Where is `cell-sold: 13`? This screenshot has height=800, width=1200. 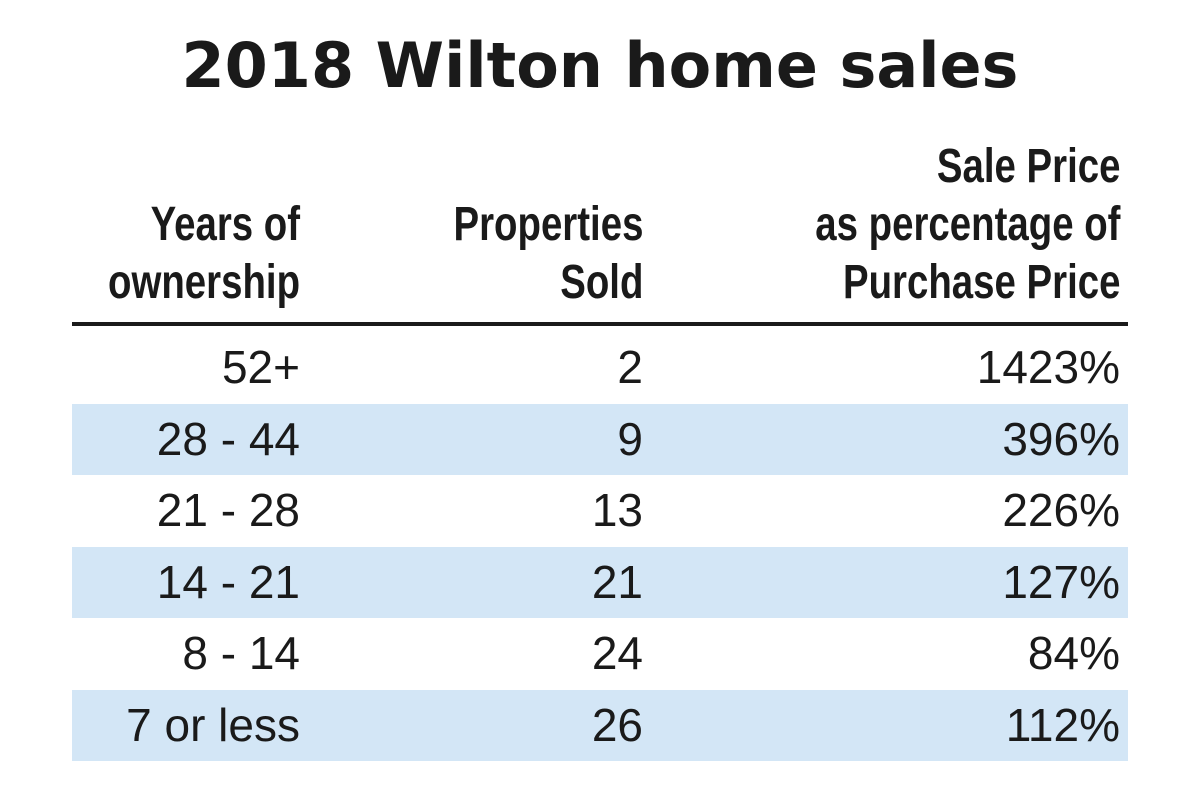 cell-sold: 13 is located at coordinates (617, 510).